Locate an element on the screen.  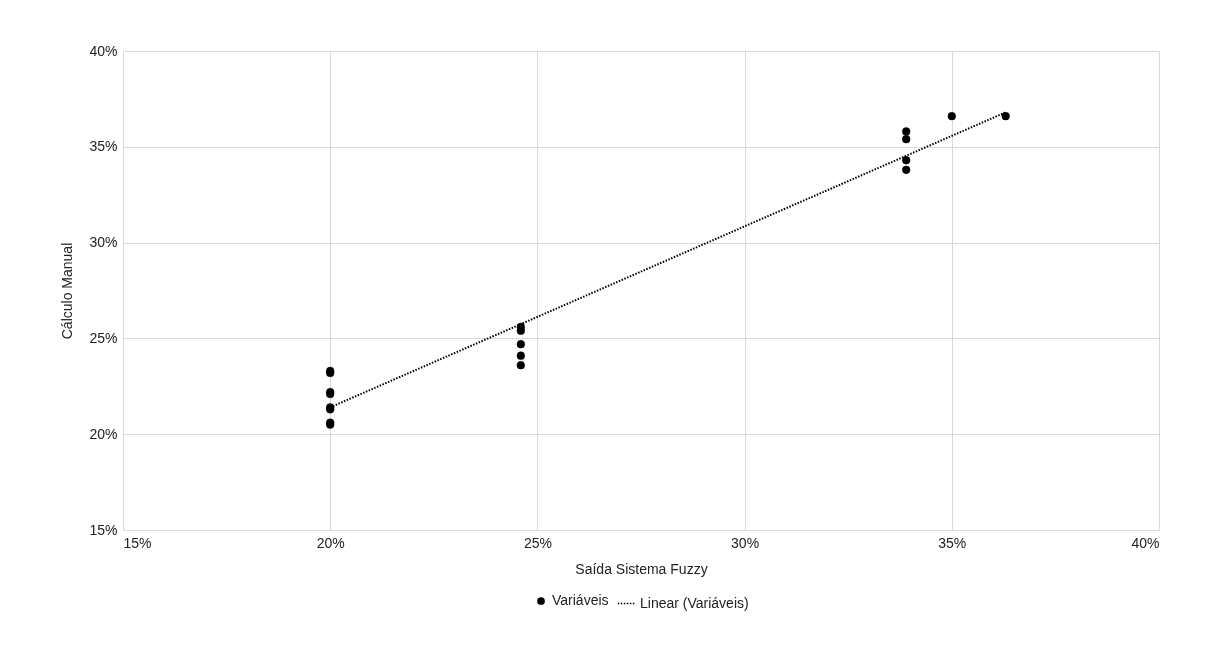
y-tick-label: 40% is located at coordinates (103, 50).